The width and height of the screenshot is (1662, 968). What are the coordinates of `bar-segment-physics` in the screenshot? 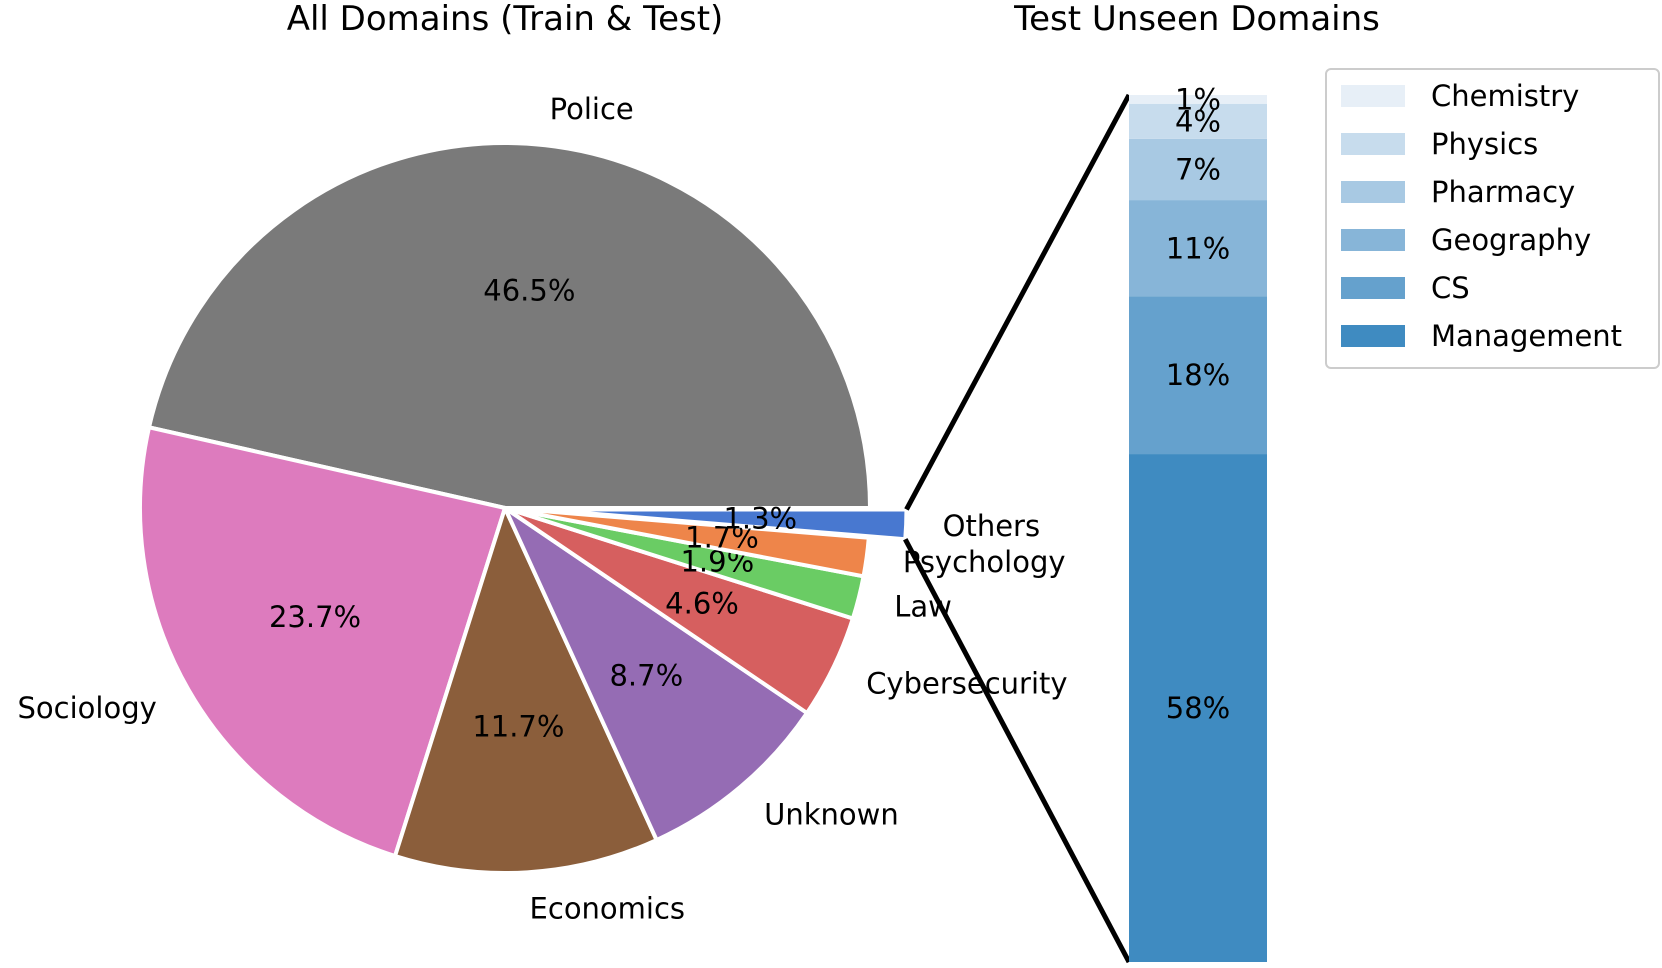 It's located at (1198, 121).